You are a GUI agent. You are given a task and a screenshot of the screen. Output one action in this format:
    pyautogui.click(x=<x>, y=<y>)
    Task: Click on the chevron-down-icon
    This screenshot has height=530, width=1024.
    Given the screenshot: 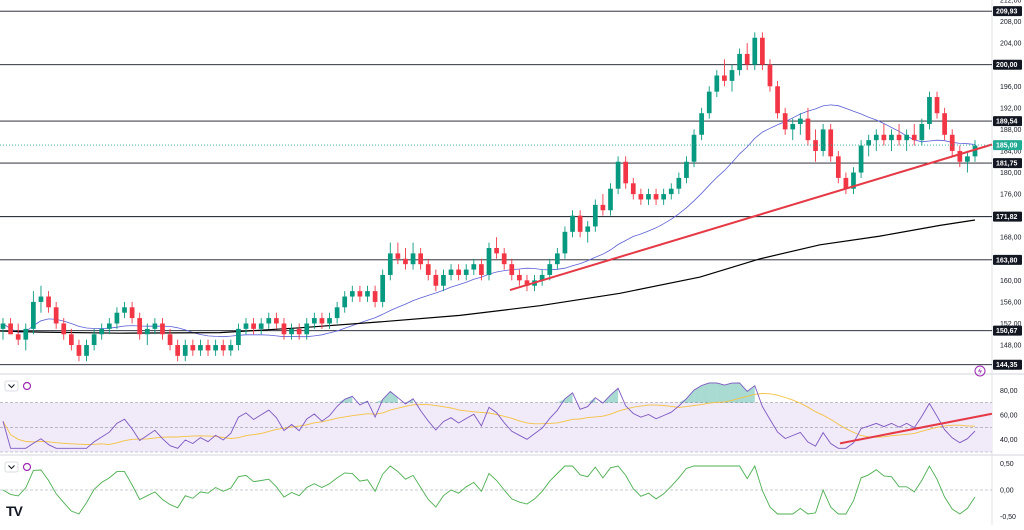 What is the action you would take?
    pyautogui.click(x=11, y=467)
    